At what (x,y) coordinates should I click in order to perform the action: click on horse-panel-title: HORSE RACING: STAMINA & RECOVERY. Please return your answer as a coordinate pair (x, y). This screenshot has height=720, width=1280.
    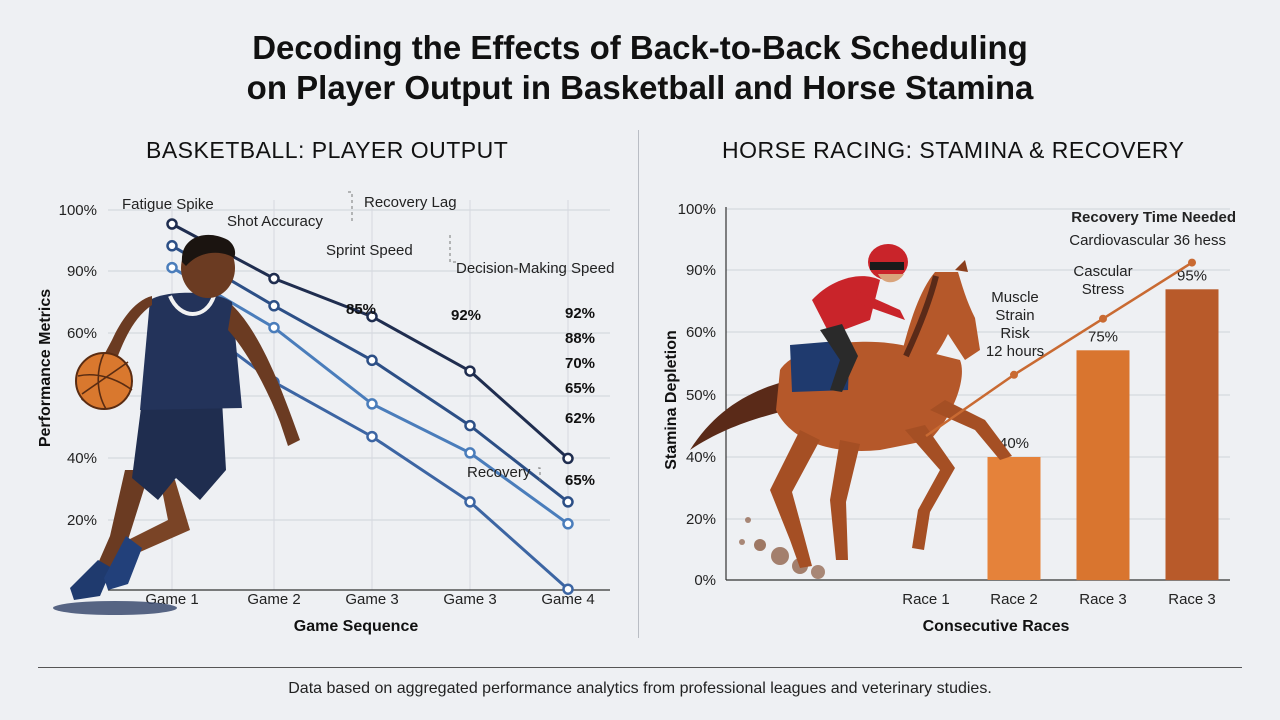
    Looking at the image, I should click on (953, 150).